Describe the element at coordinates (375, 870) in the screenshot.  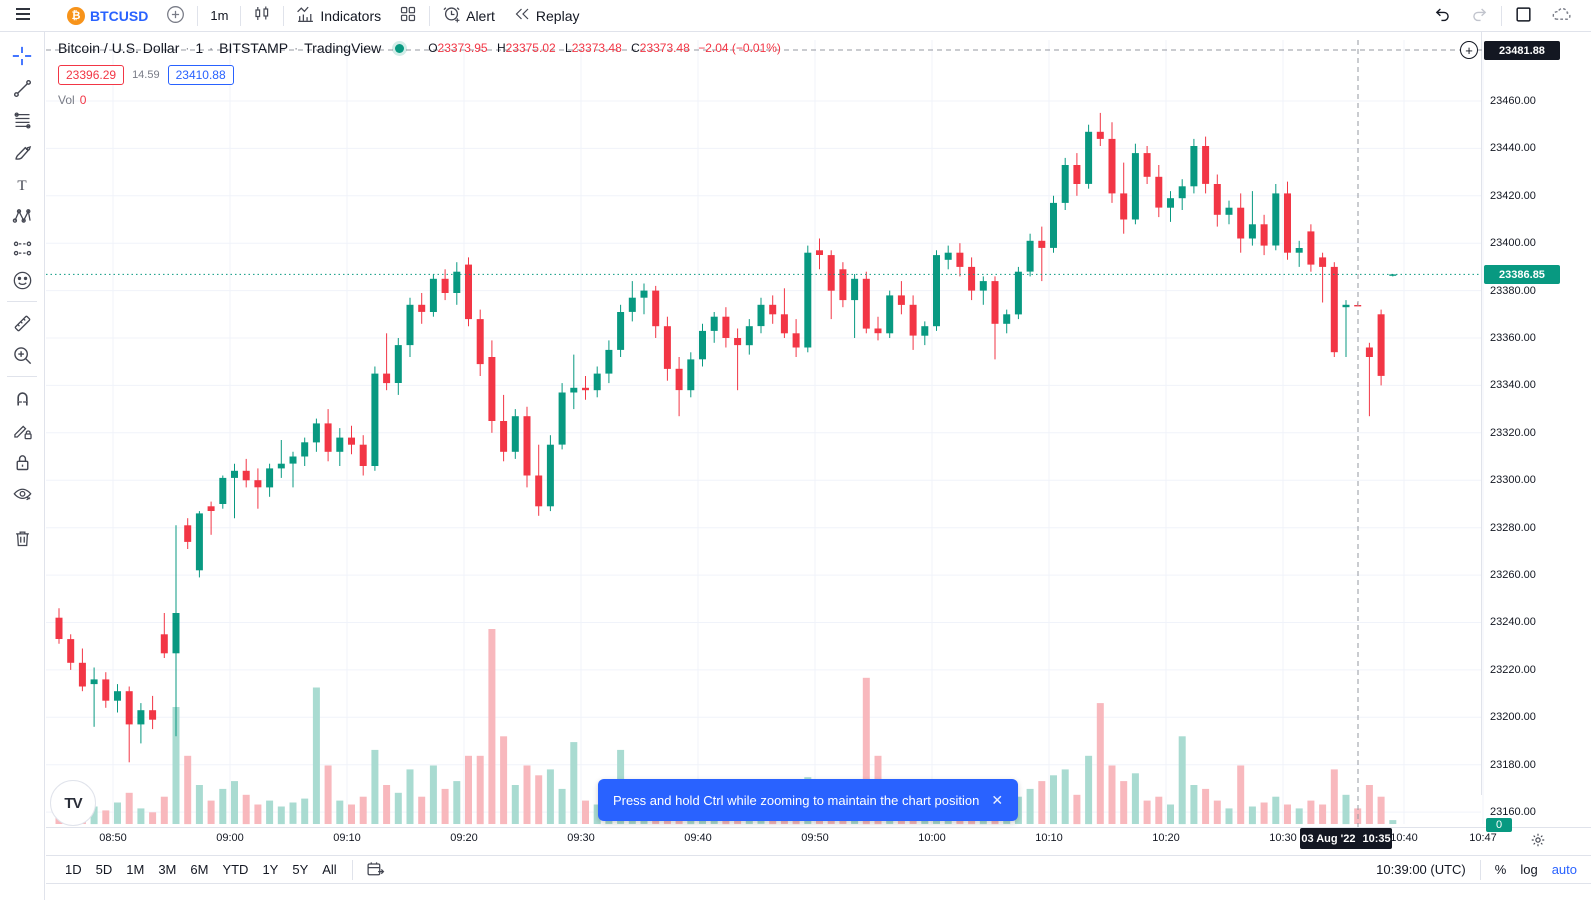
I see `go-to-date-button` at that location.